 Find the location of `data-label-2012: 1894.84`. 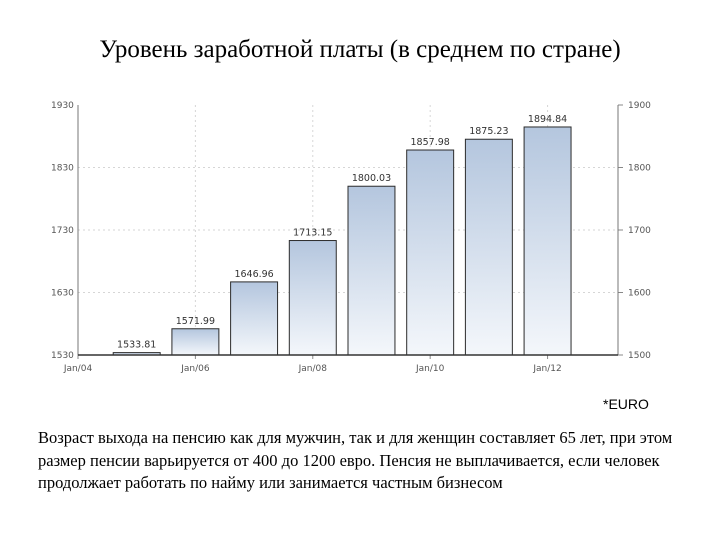

data-label-2012: 1894.84 is located at coordinates (547, 119).